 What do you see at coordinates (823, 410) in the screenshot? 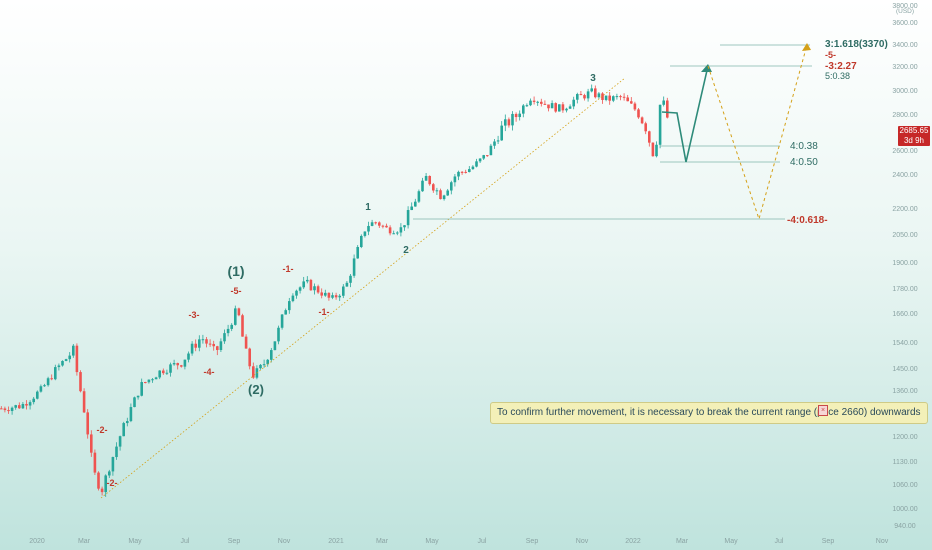
I see `note-close-icon: ×` at bounding box center [823, 410].